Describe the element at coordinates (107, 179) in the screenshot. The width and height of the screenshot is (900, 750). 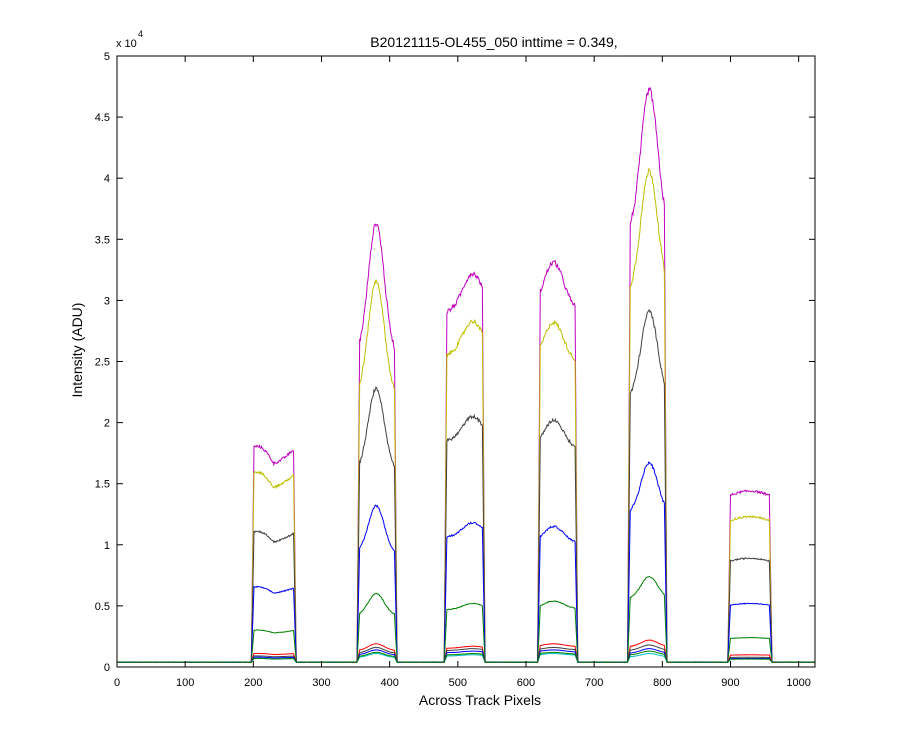
I see `y-tick-label: 4` at that location.